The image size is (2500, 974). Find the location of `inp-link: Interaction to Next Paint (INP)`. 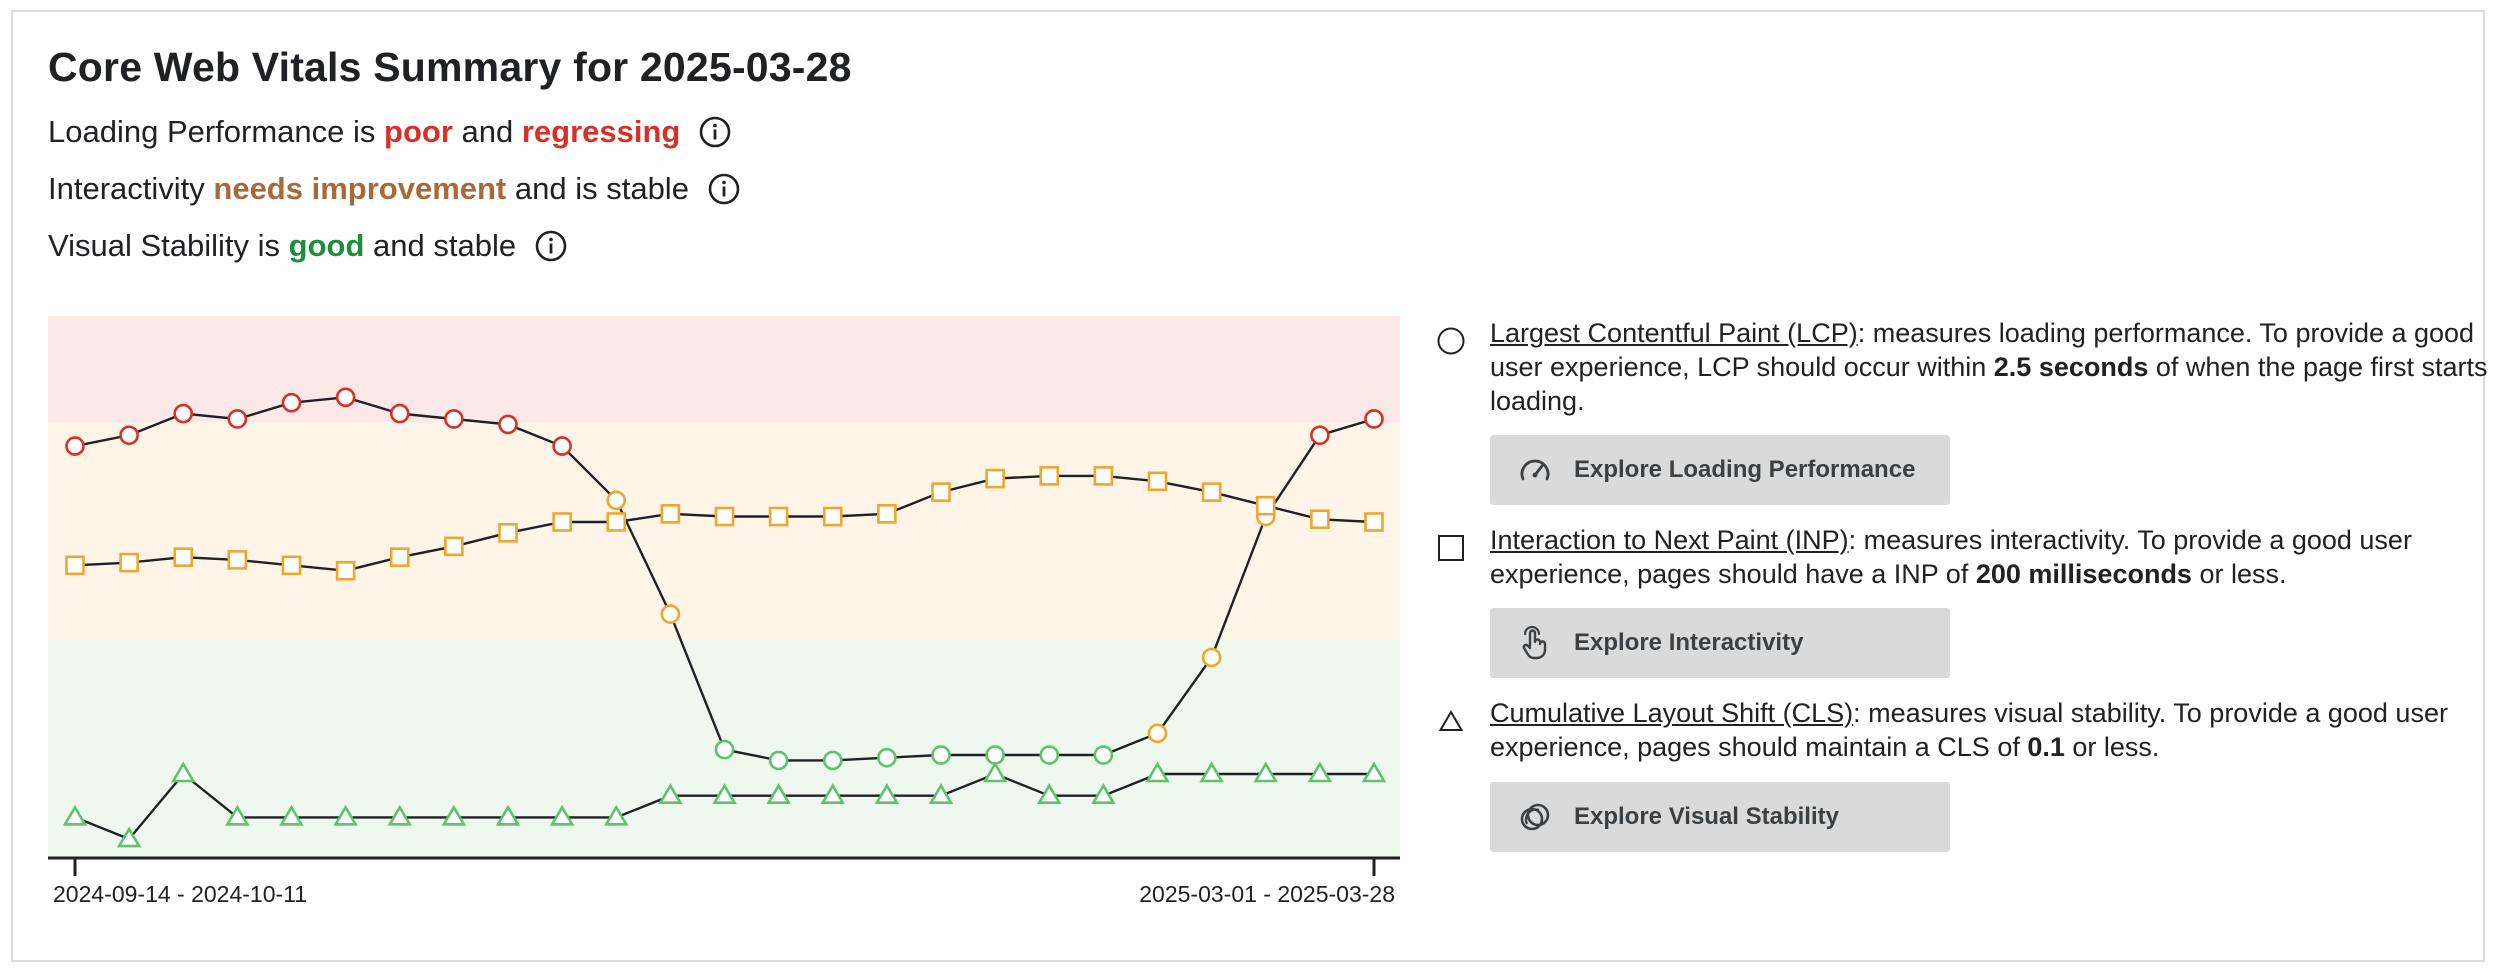

inp-link: Interaction to Next Paint (INP) is located at coordinates (1669, 540).